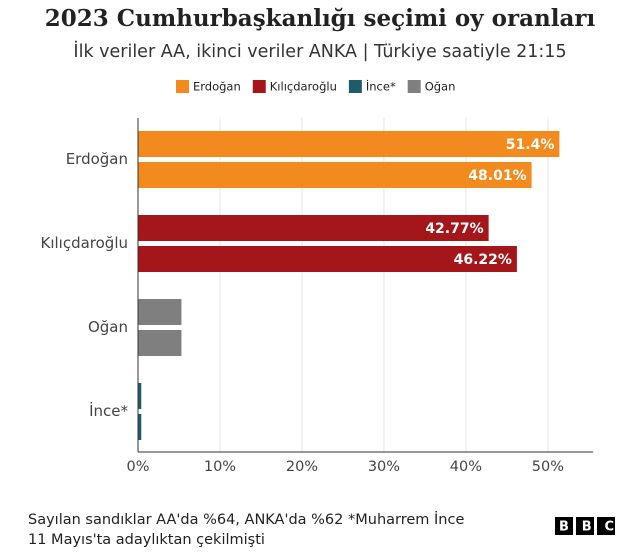 Image resolution: width=640 pixels, height=559 pixels. I want to click on x-tick-label: 40%, so click(466, 467).